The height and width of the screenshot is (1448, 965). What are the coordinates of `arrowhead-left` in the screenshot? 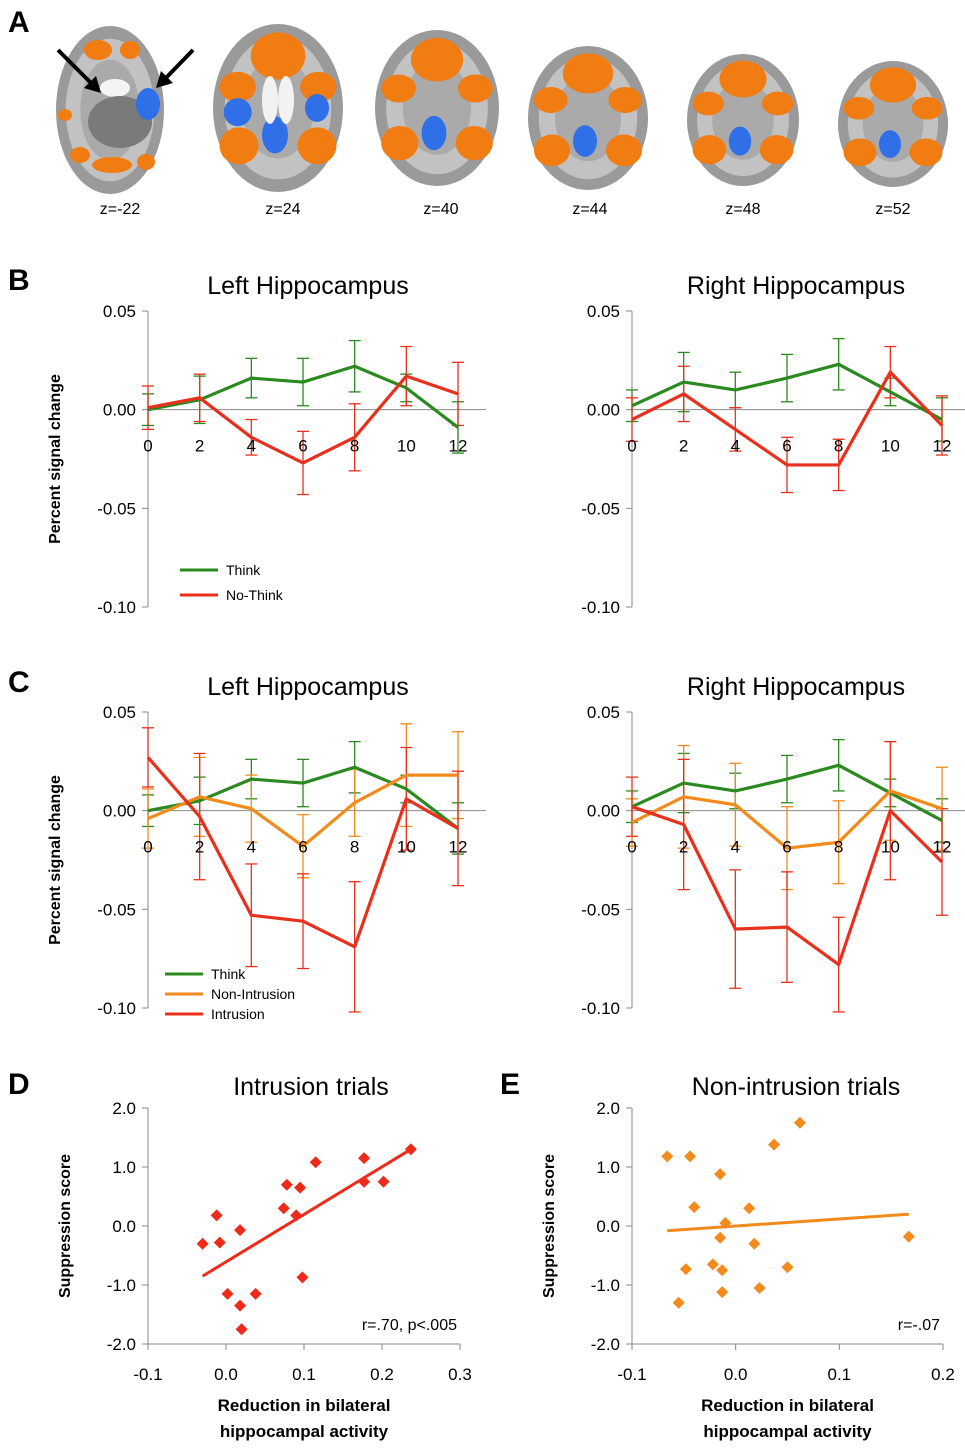 It's located at (92, 84).